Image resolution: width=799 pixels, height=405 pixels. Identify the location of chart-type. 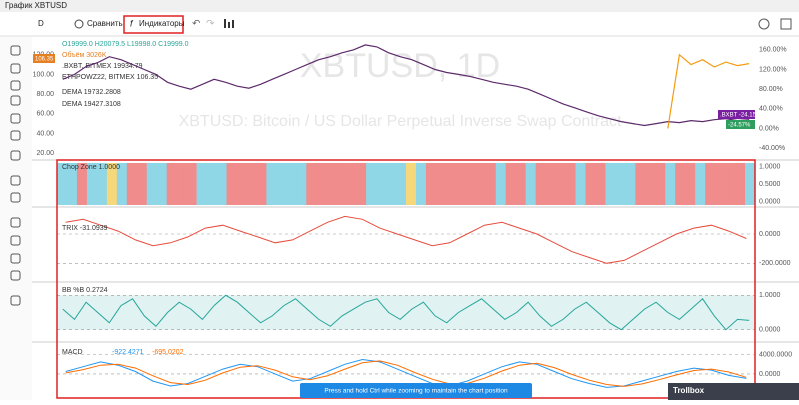
(225, 23).